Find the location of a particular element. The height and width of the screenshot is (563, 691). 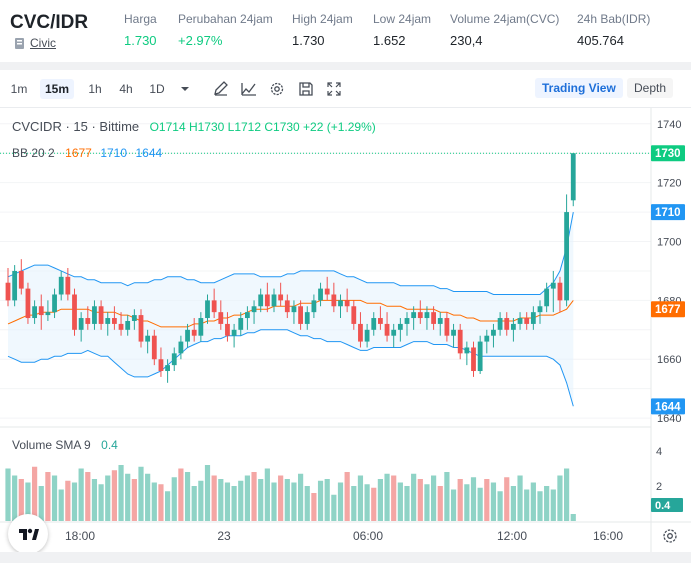

time-tick-label: 23 is located at coordinates (224, 536).